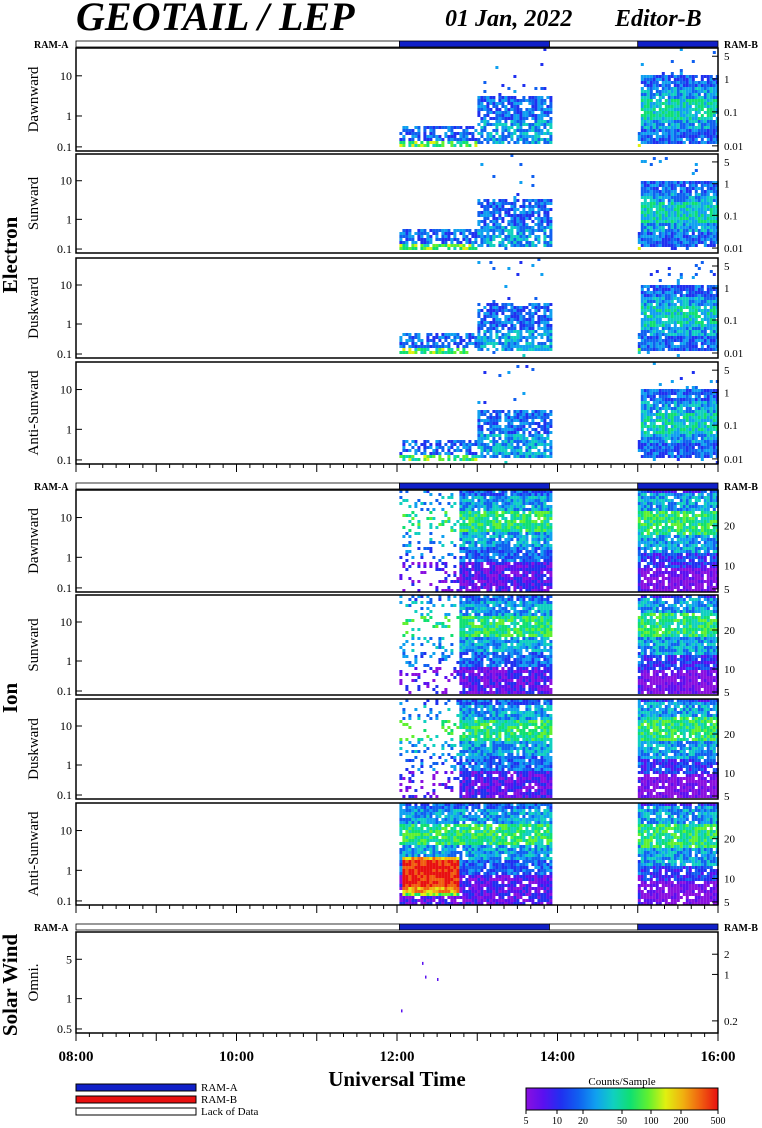 The height and width of the screenshot is (1128, 762). I want to click on y2-tick-label: 2, so click(727, 955).